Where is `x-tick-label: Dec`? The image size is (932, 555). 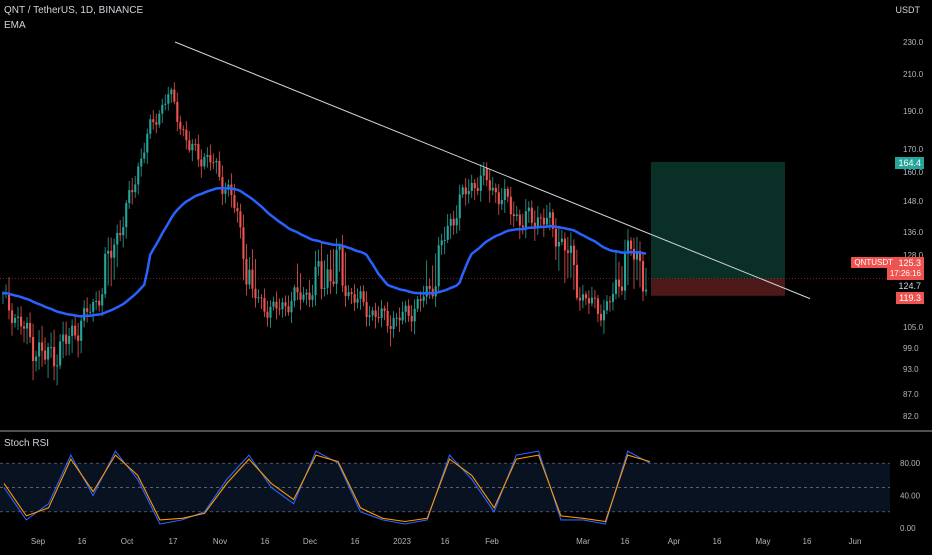 x-tick-label: Dec is located at coordinates (310, 541).